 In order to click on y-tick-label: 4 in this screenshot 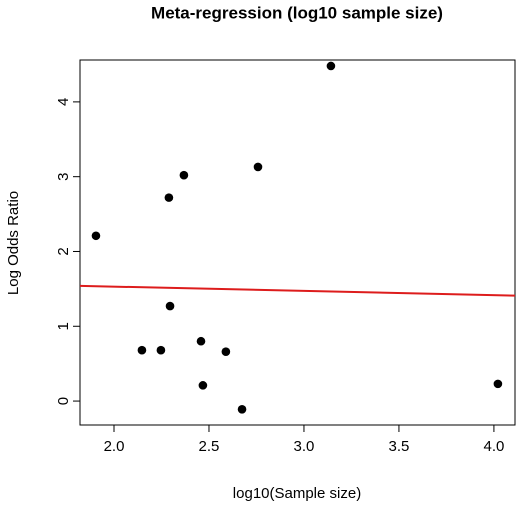, I will do `click(63, 102)`.